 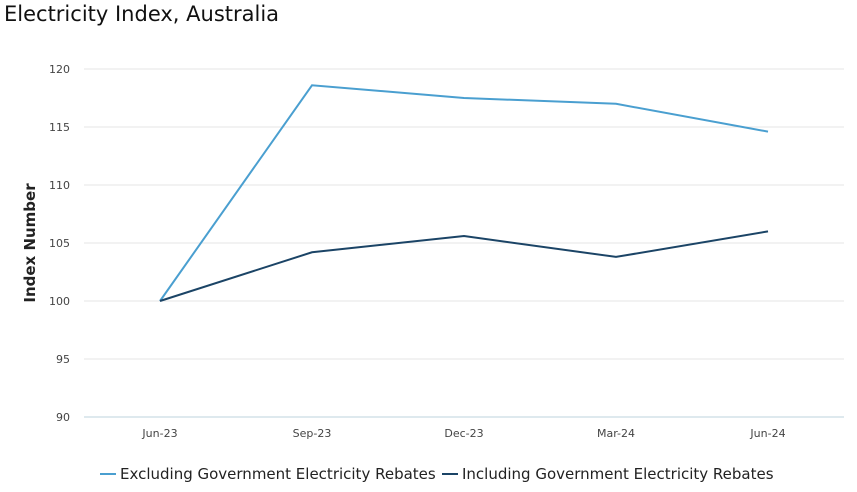 I want to click on y-tick-label: 105, so click(x=59, y=243).